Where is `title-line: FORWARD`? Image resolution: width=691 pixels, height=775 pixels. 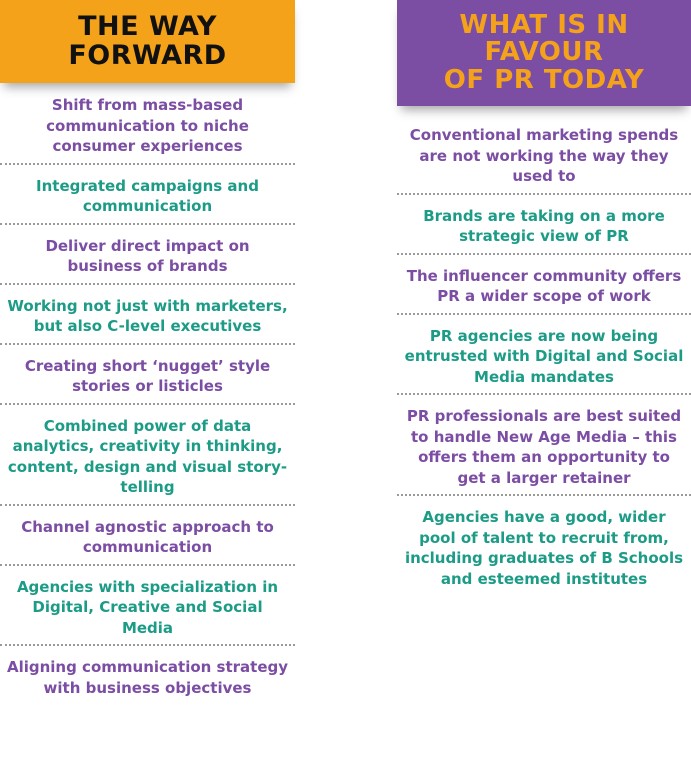
title-line: FORWARD is located at coordinates (147, 55).